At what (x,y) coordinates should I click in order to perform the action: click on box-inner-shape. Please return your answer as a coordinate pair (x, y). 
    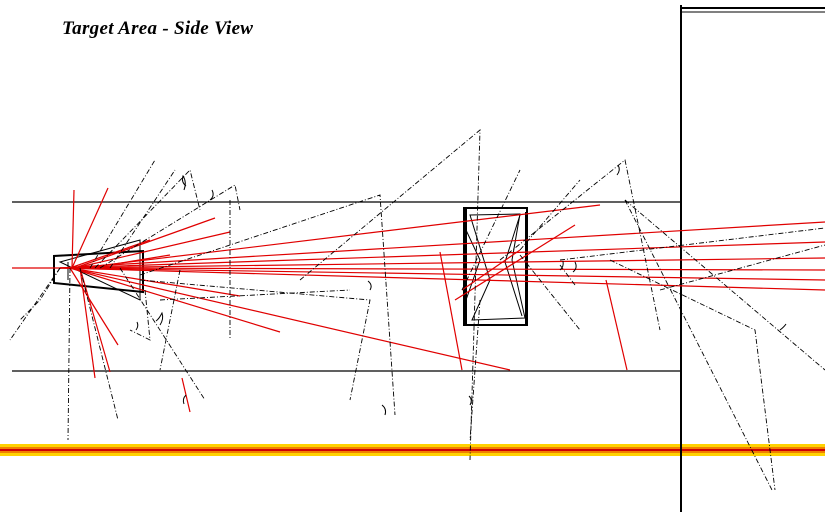
    Looking at the image, I should click on (497, 267).